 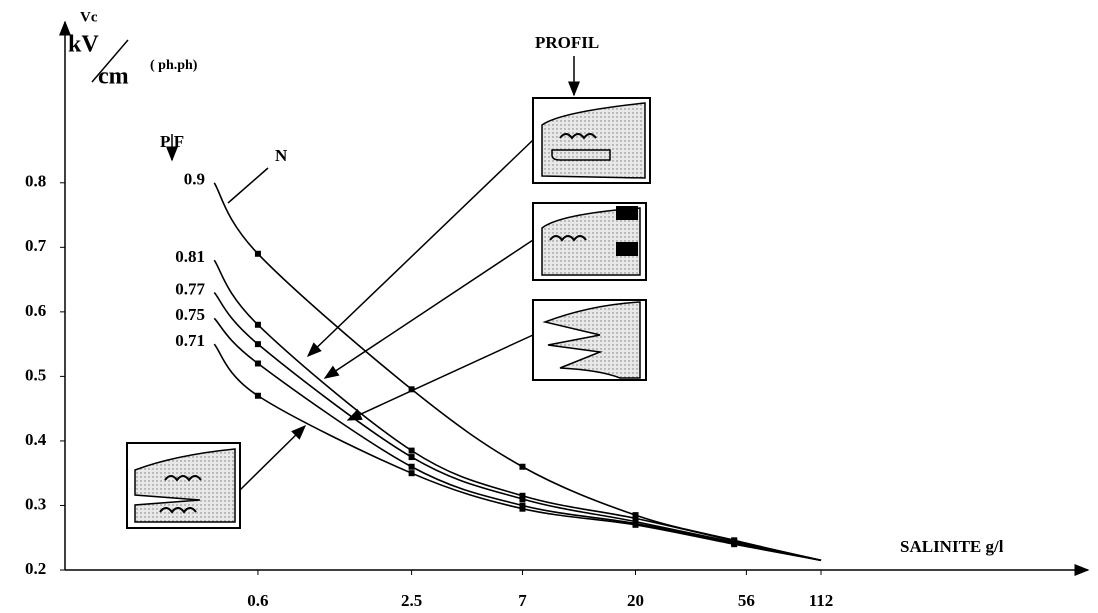 I want to click on y-label-note: ( ph.ph), so click(x=174, y=65).